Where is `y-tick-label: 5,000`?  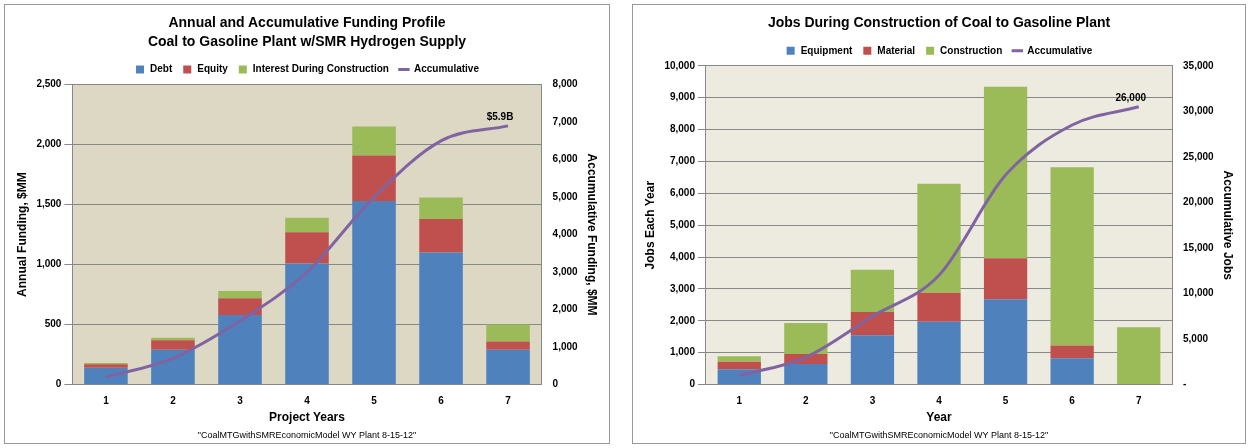
y-tick-label: 5,000 is located at coordinates (682, 224).